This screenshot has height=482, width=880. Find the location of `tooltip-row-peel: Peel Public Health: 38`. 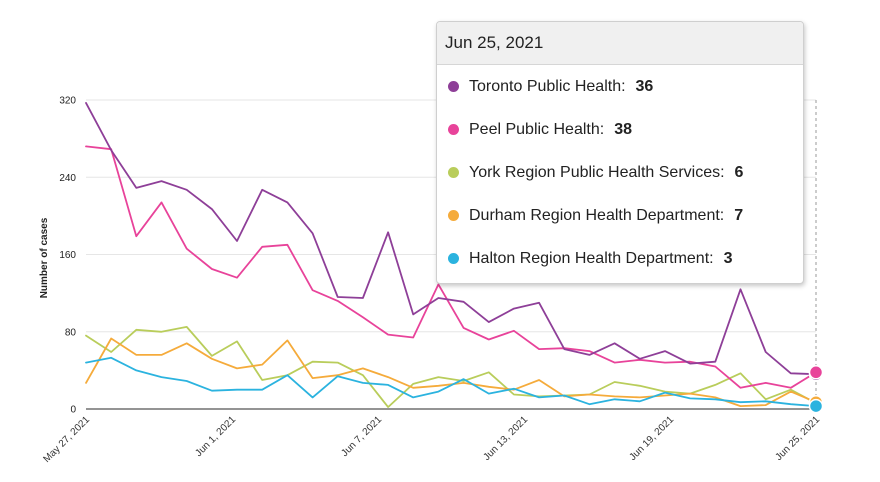

tooltip-row-peel: Peel Public Health: 38 is located at coordinates (620, 129).